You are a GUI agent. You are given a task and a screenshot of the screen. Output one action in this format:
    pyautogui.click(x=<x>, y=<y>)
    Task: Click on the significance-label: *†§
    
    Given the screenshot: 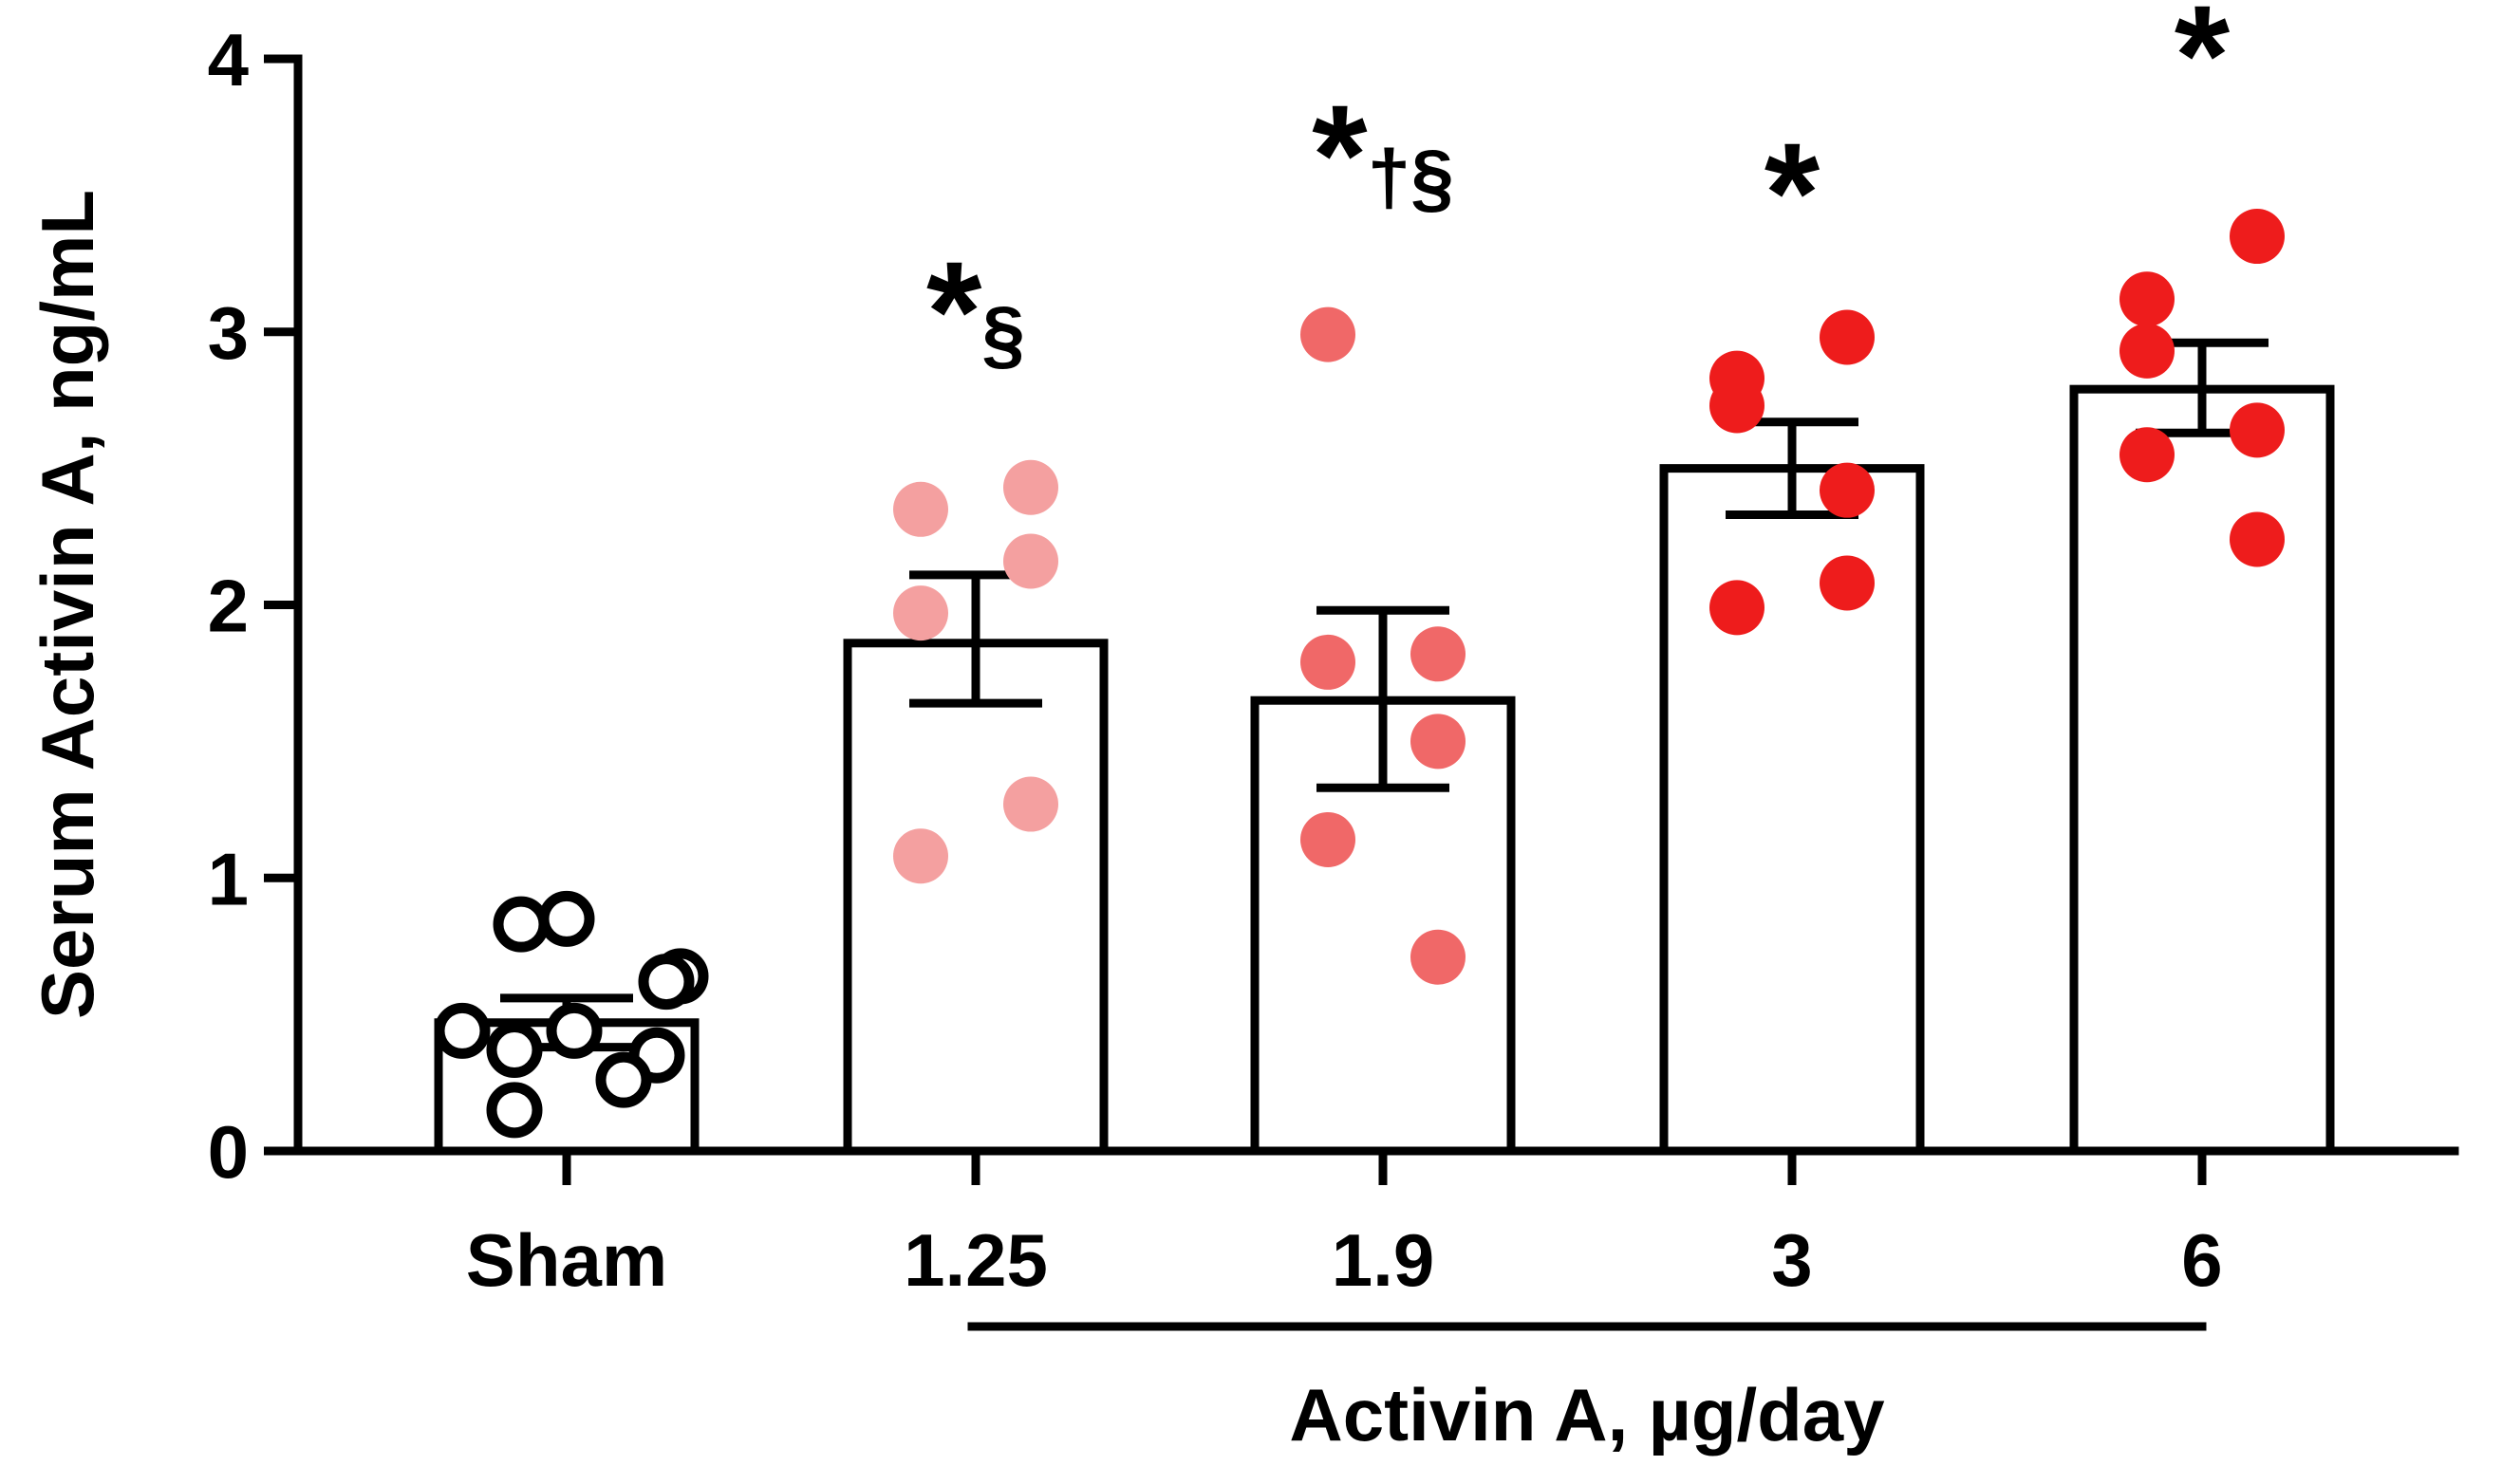 What is the action you would take?
    pyautogui.click(x=1383, y=154)
    